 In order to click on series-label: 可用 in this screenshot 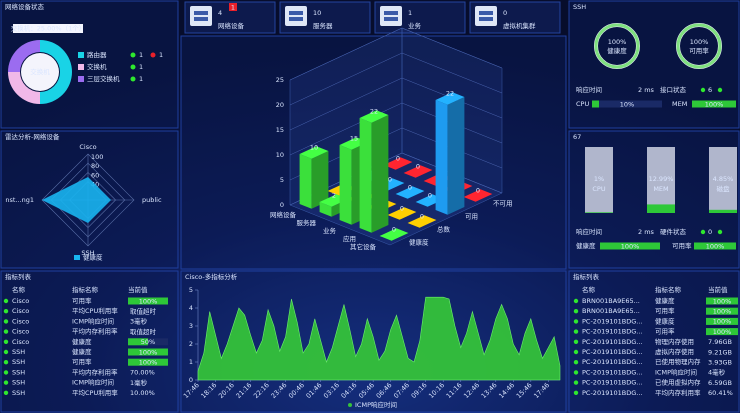, I will do `click(471, 217)`.